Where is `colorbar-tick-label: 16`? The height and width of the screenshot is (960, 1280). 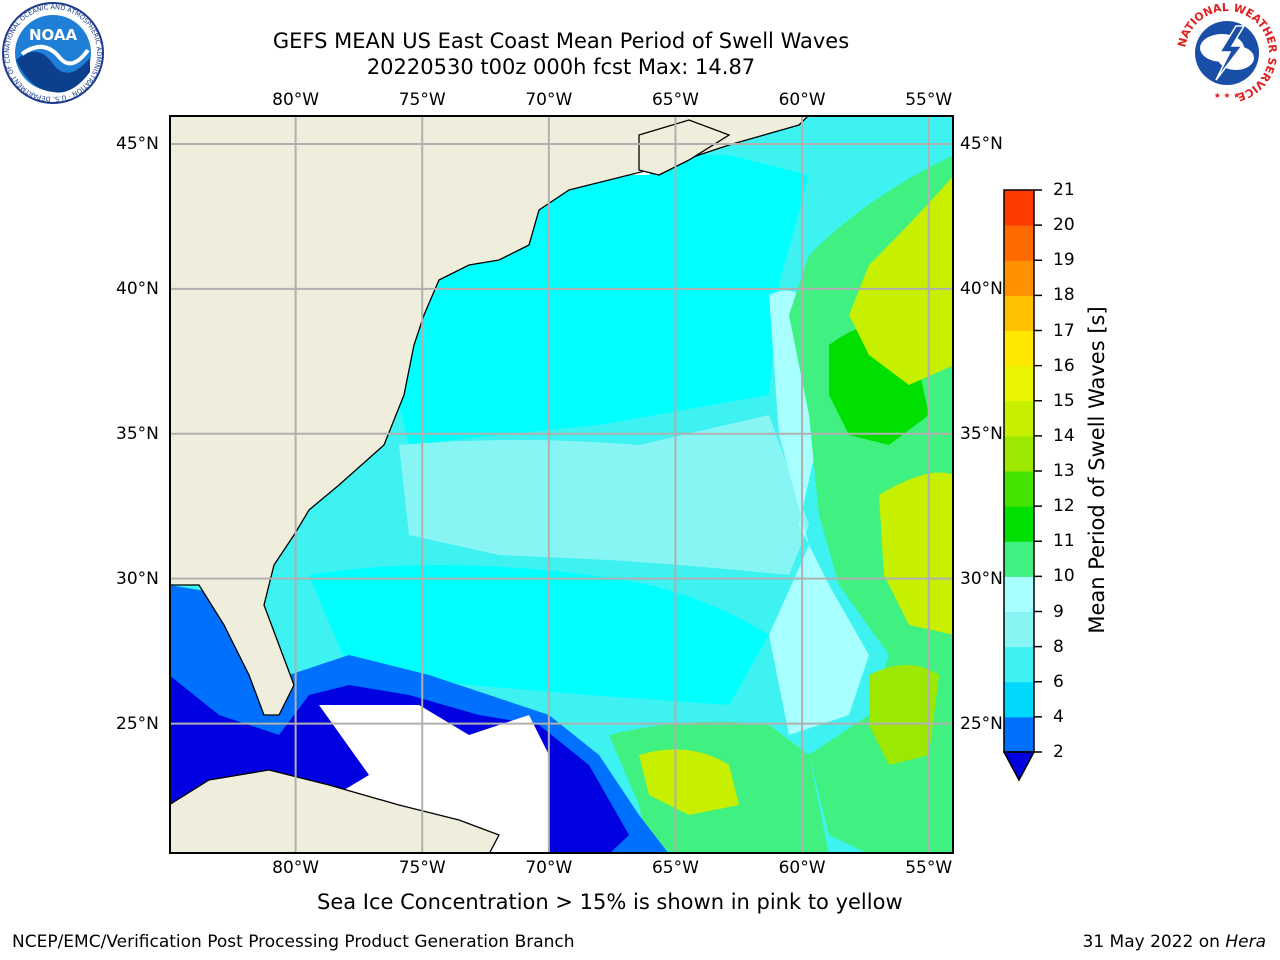
colorbar-tick-label: 16 is located at coordinates (1064, 365).